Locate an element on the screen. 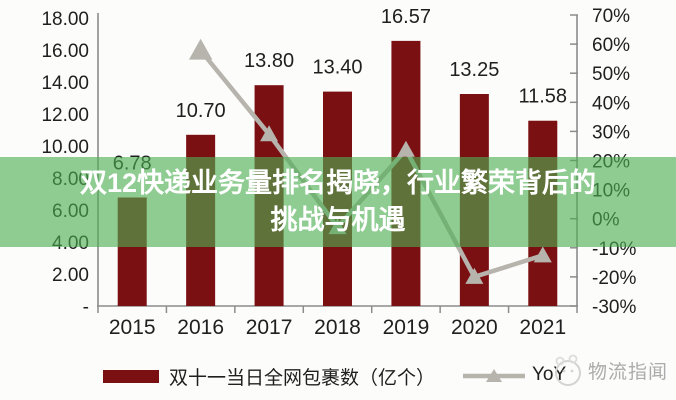 The width and height of the screenshot is (676, 400). overlay-title-line1: 双12快递业务量排名揭晓，行业繁荣背后的 is located at coordinates (338, 183).